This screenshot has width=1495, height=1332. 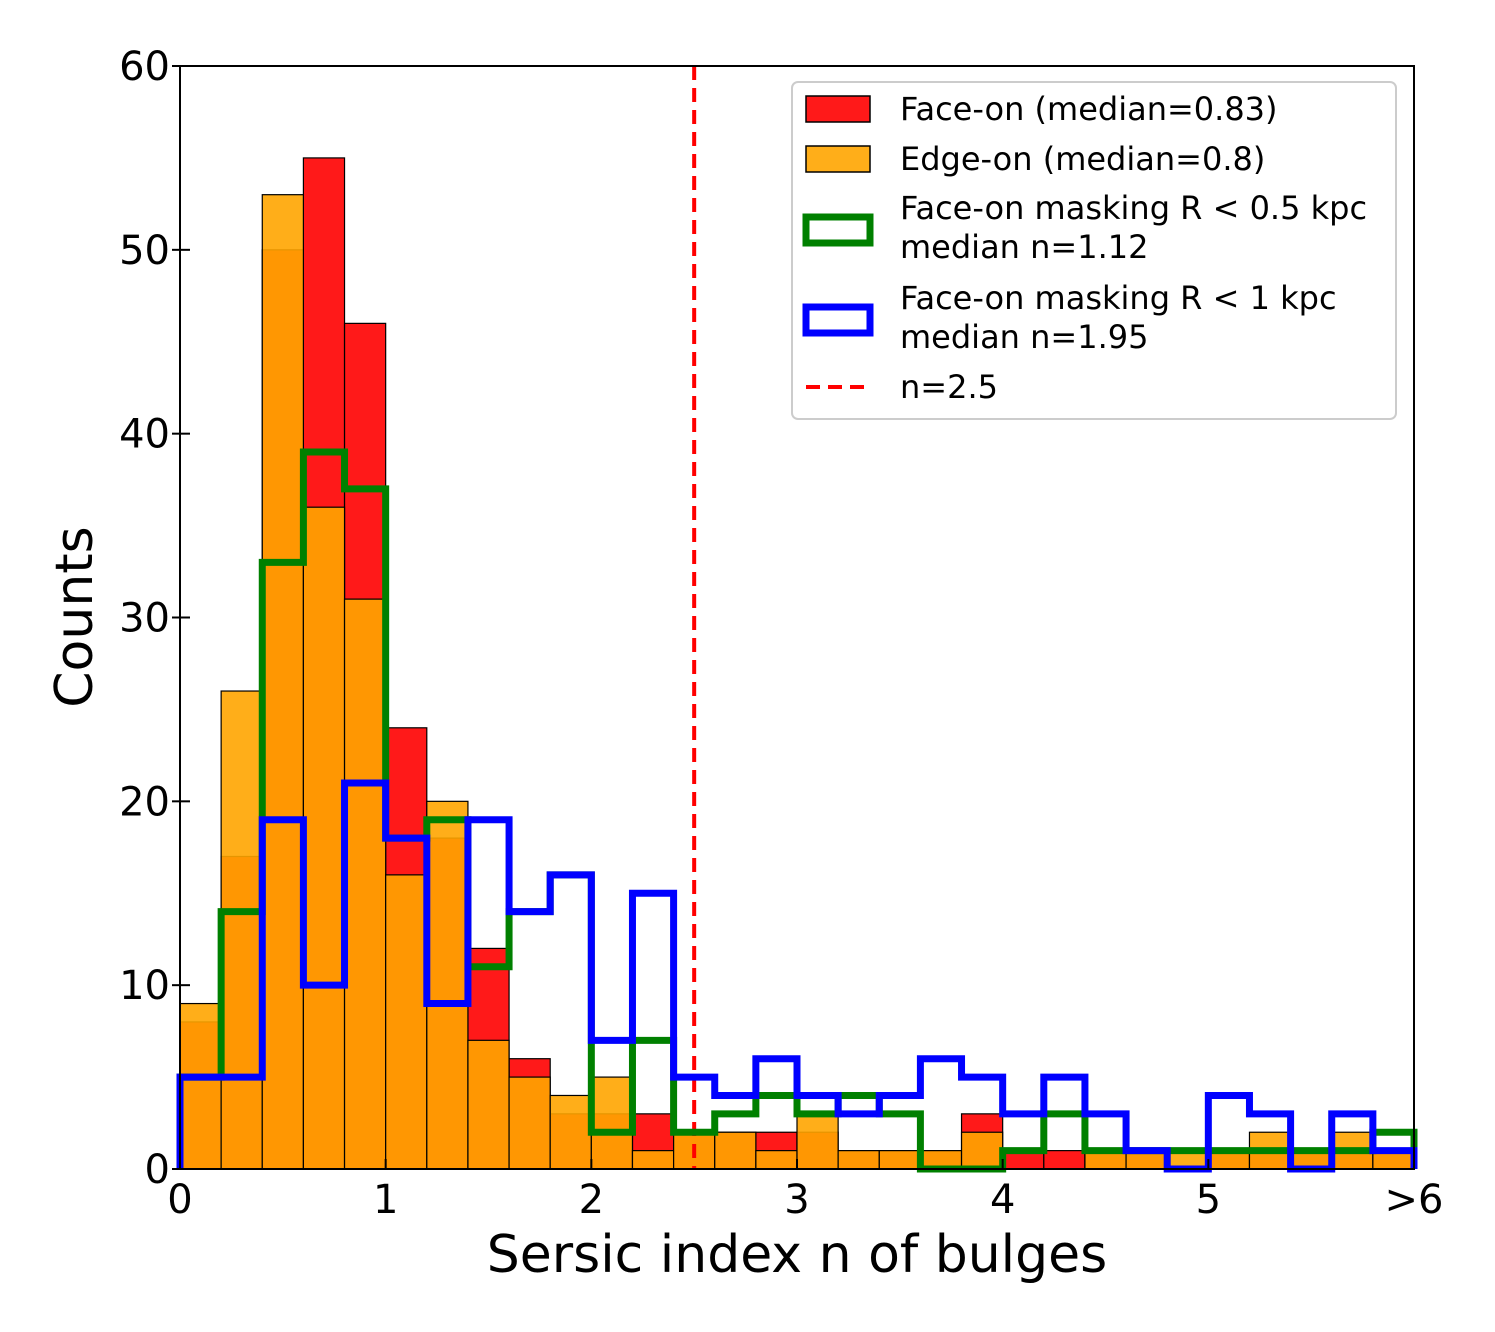 I want to click on y-tick-label-4: 40, so click(x=144, y=435).